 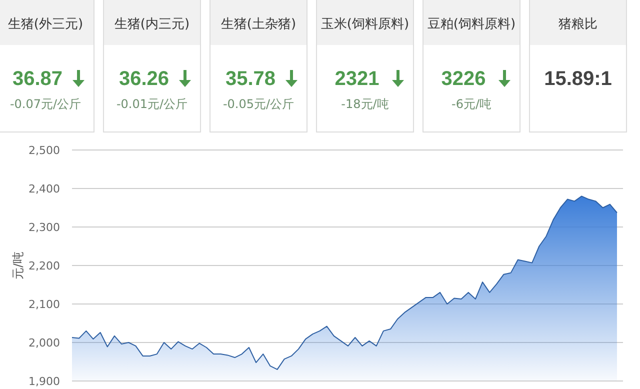 What do you see at coordinates (44, 343) in the screenshot?
I see `y-tick-label: 2,000` at bounding box center [44, 343].